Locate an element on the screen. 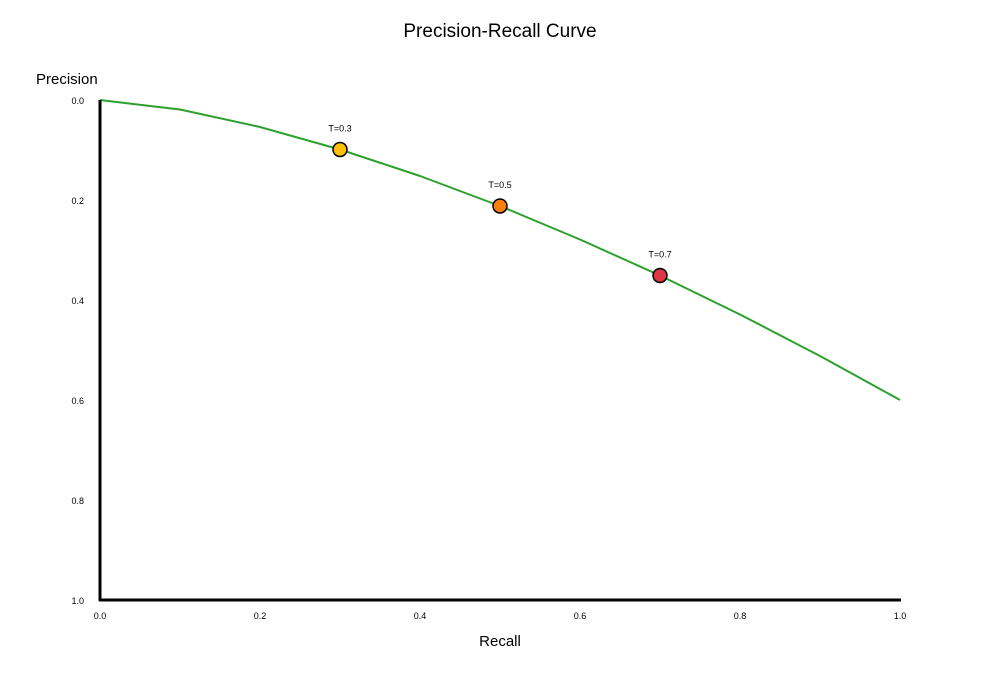 The image size is (1000, 700). x-tick-label: 0.2 is located at coordinates (260, 616).